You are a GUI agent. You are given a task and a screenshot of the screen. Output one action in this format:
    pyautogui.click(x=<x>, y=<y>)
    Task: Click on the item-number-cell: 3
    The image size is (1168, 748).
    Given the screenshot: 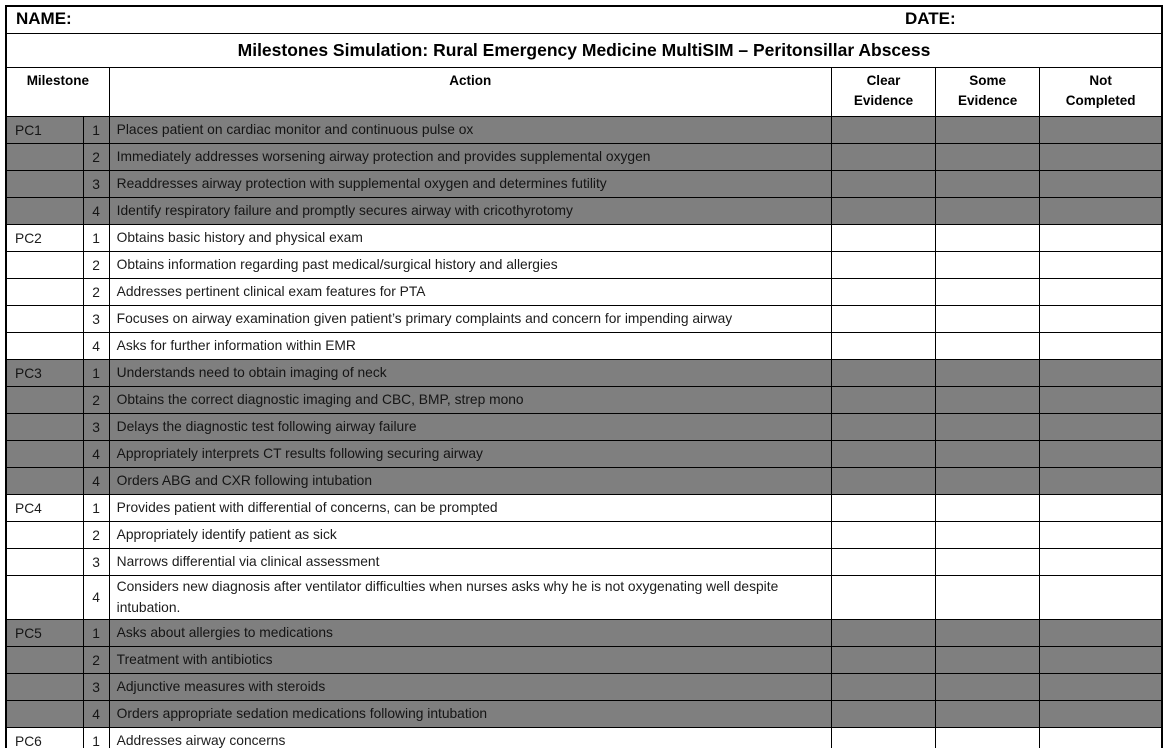 What is the action you would take?
    pyautogui.click(x=96, y=687)
    